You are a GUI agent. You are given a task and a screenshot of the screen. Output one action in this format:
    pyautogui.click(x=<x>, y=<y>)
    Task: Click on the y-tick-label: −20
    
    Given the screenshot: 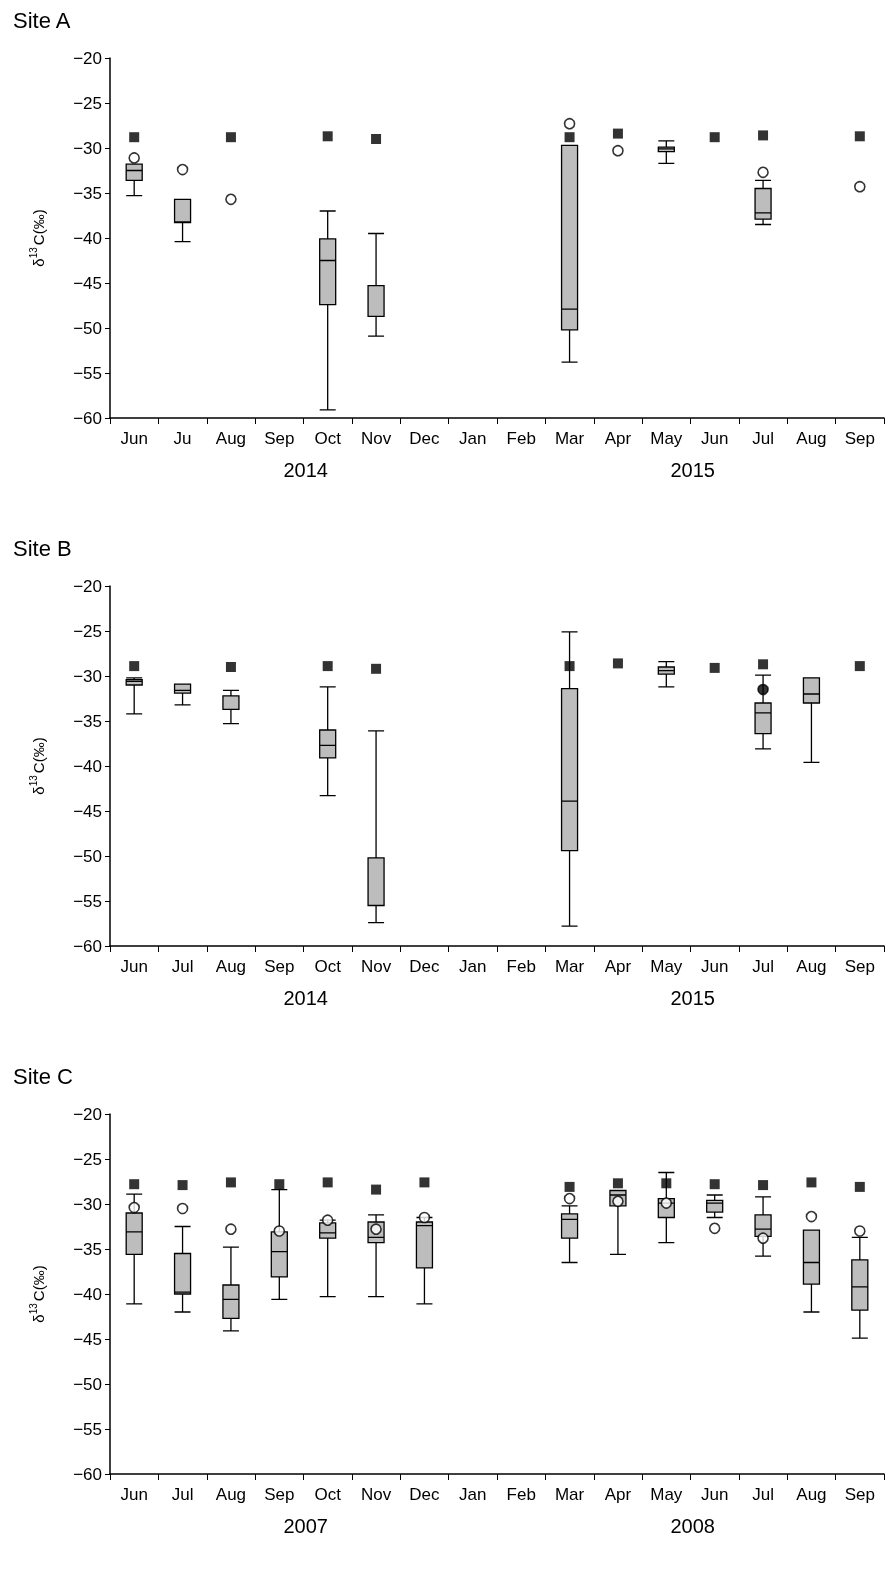 What is the action you would take?
    pyautogui.click(x=87, y=586)
    